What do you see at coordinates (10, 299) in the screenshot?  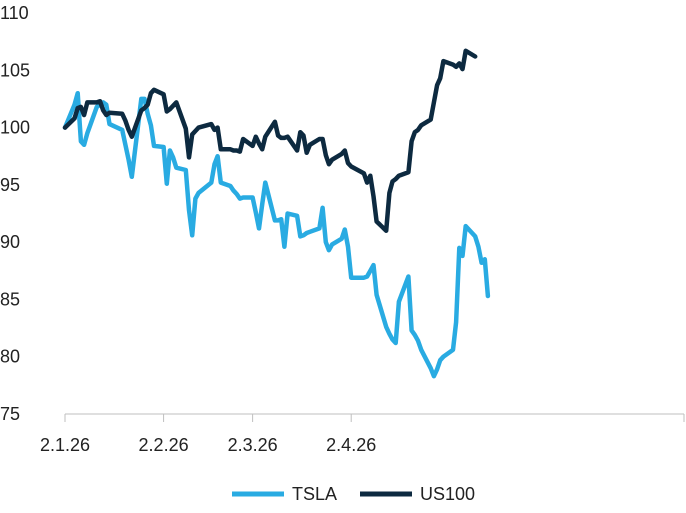 I see `y-tick-label-85: 85` at bounding box center [10, 299].